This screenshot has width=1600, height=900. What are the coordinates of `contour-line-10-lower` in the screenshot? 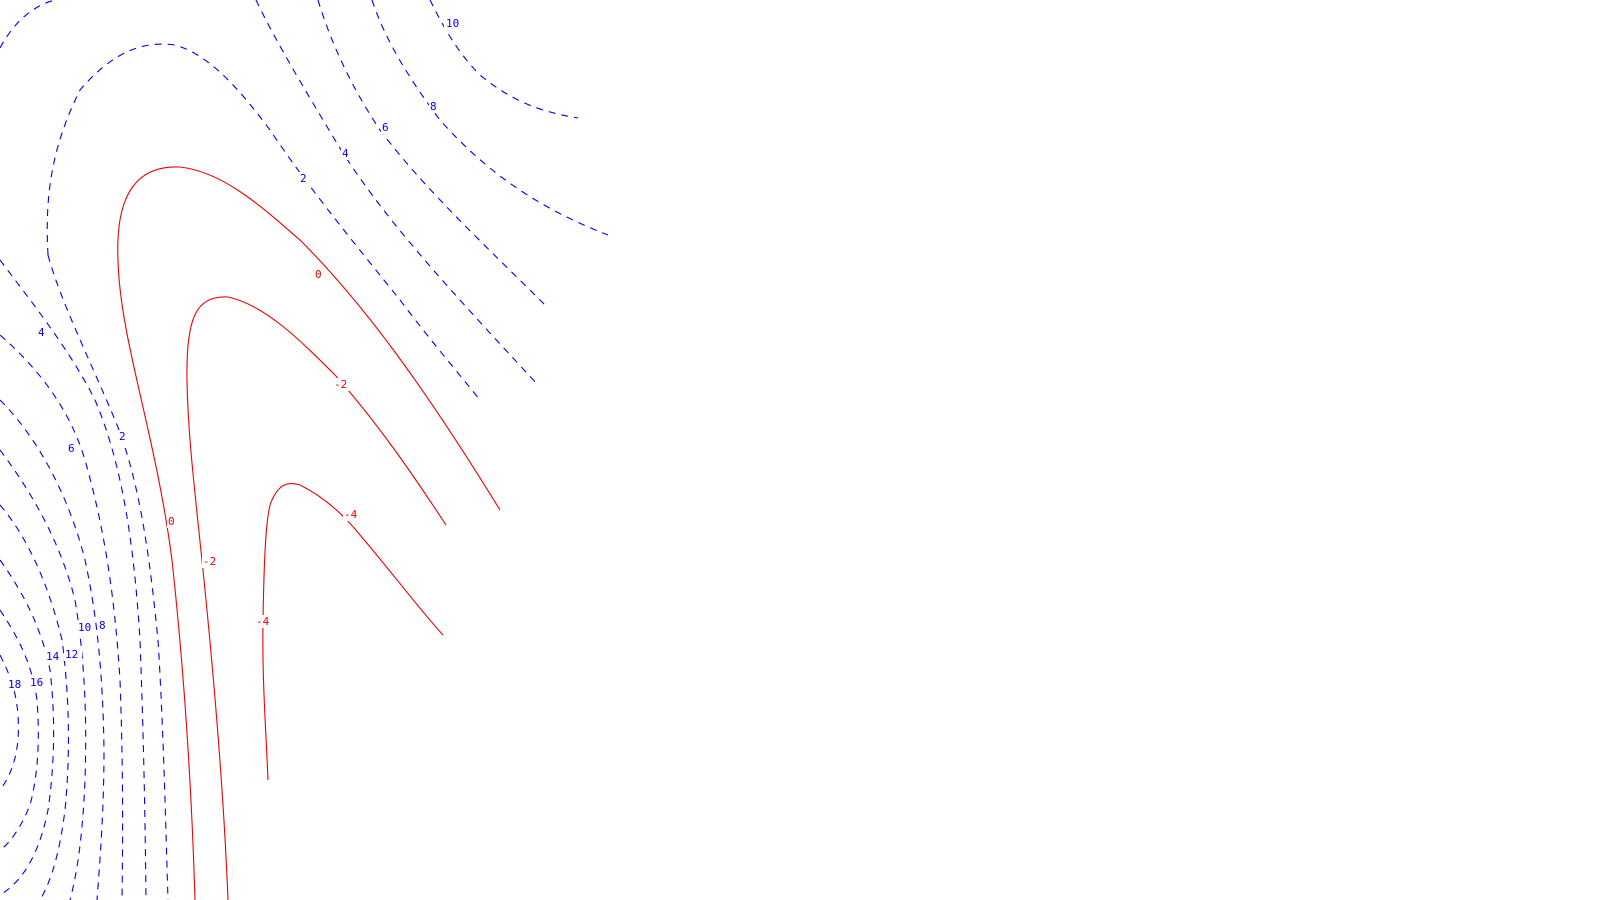 It's located at (43, 674).